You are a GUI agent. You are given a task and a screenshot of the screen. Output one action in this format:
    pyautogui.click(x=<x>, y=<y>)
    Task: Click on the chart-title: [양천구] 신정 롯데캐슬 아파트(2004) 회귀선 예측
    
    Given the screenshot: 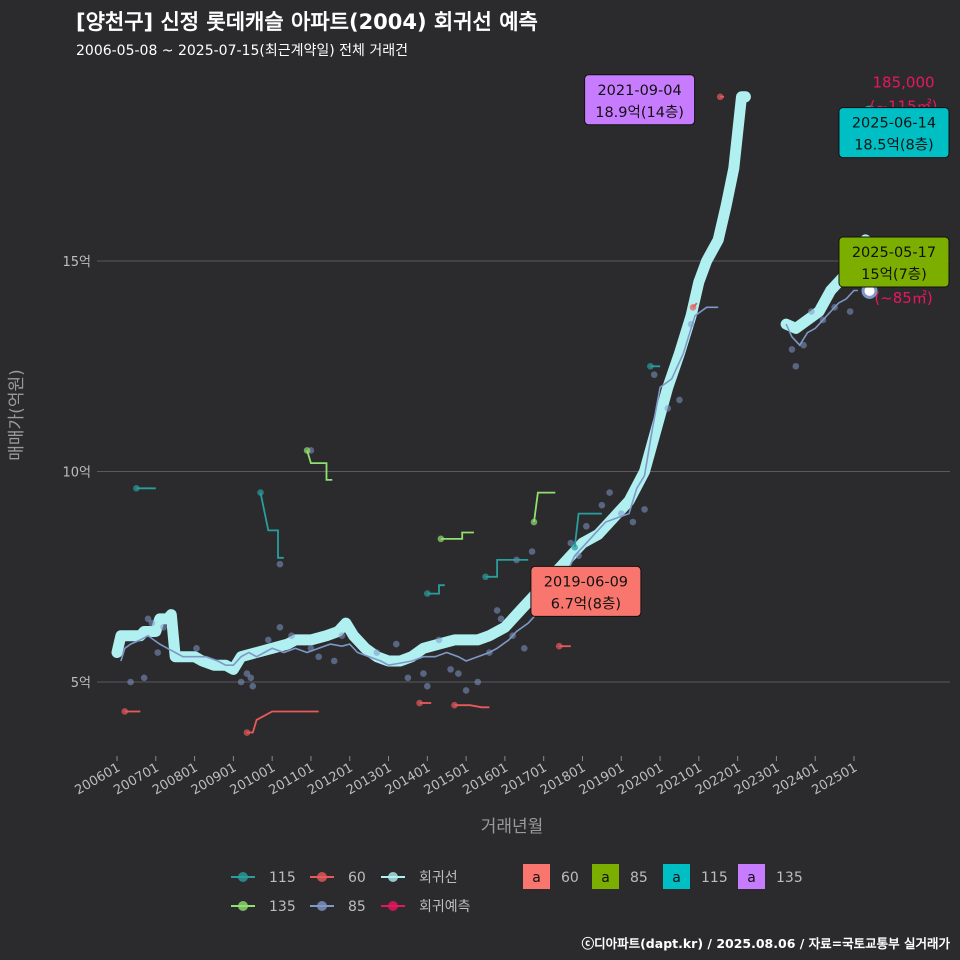 What is the action you would take?
    pyautogui.click(x=307, y=22)
    